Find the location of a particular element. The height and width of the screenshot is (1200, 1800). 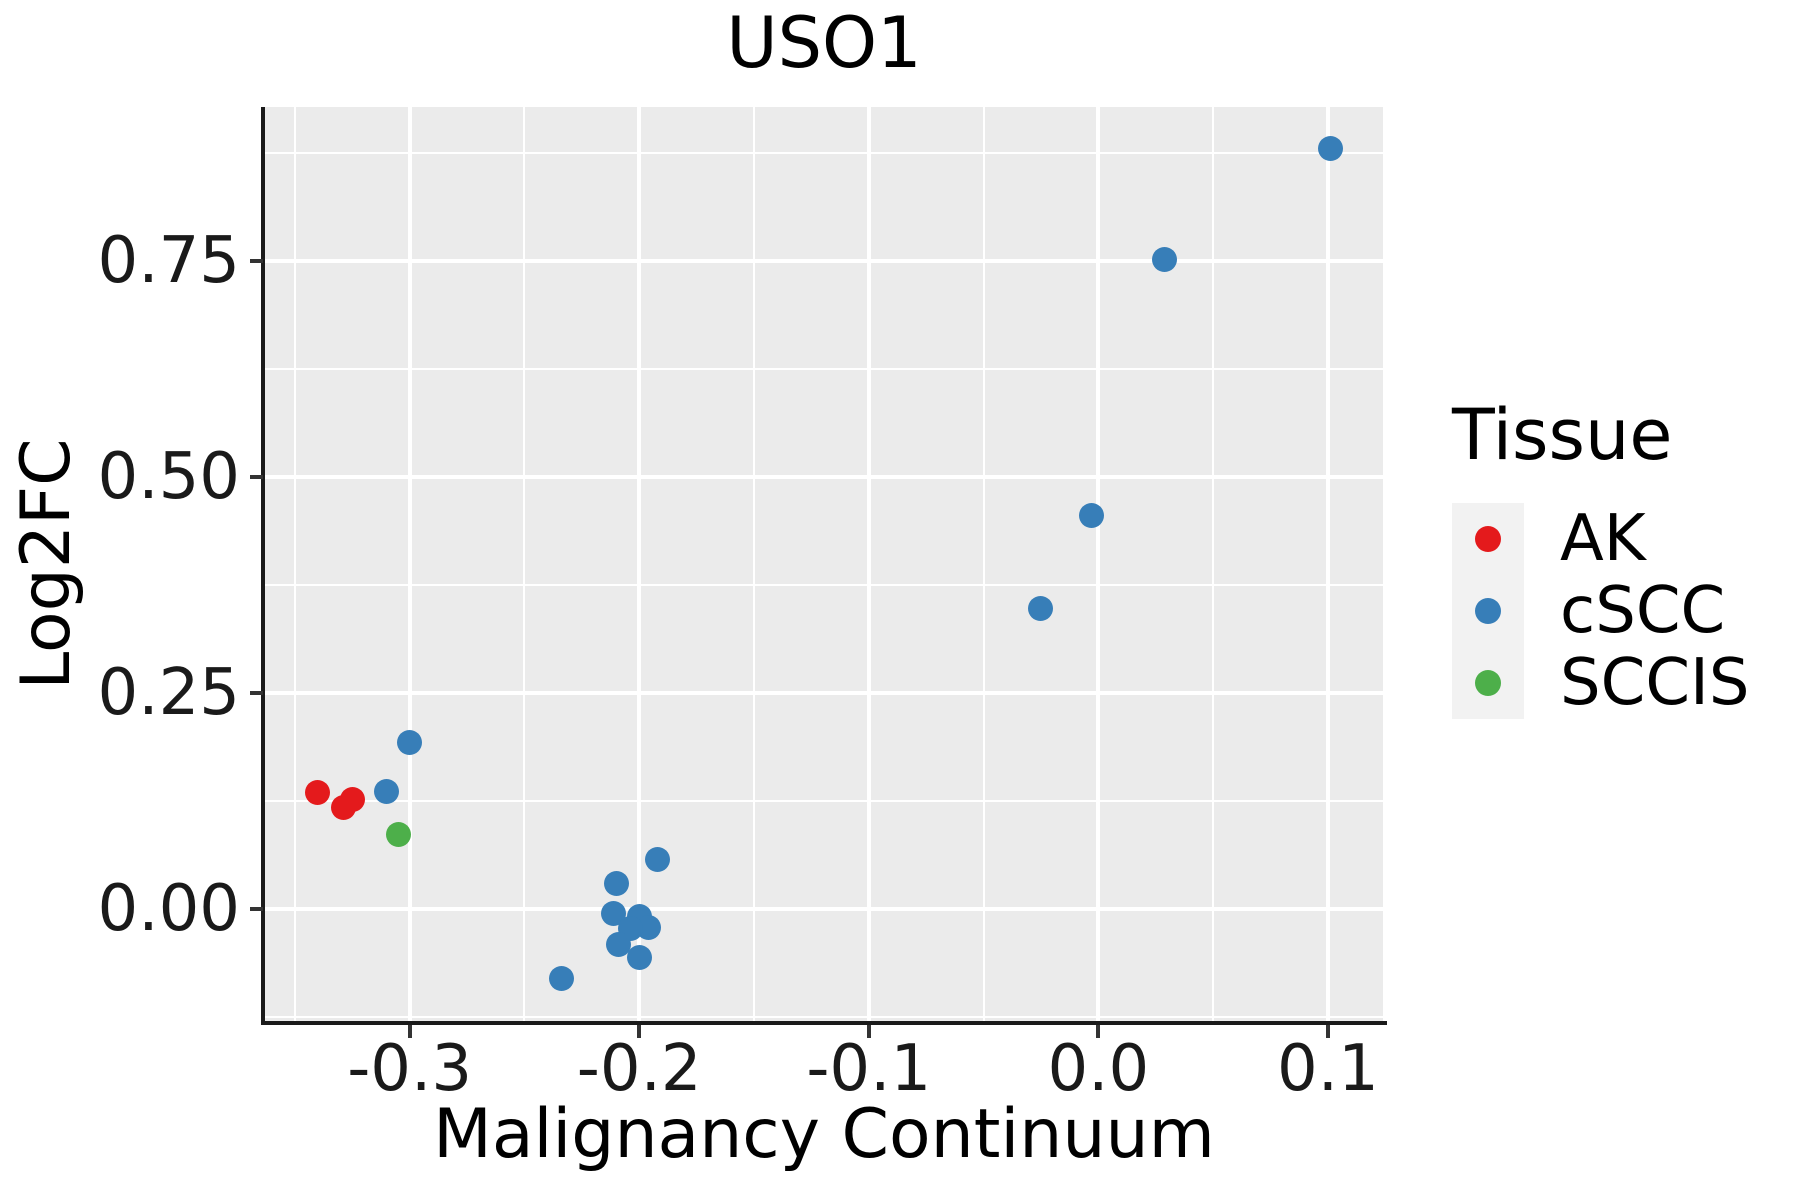

legend-item-label: AK is located at coordinates (1603, 539).